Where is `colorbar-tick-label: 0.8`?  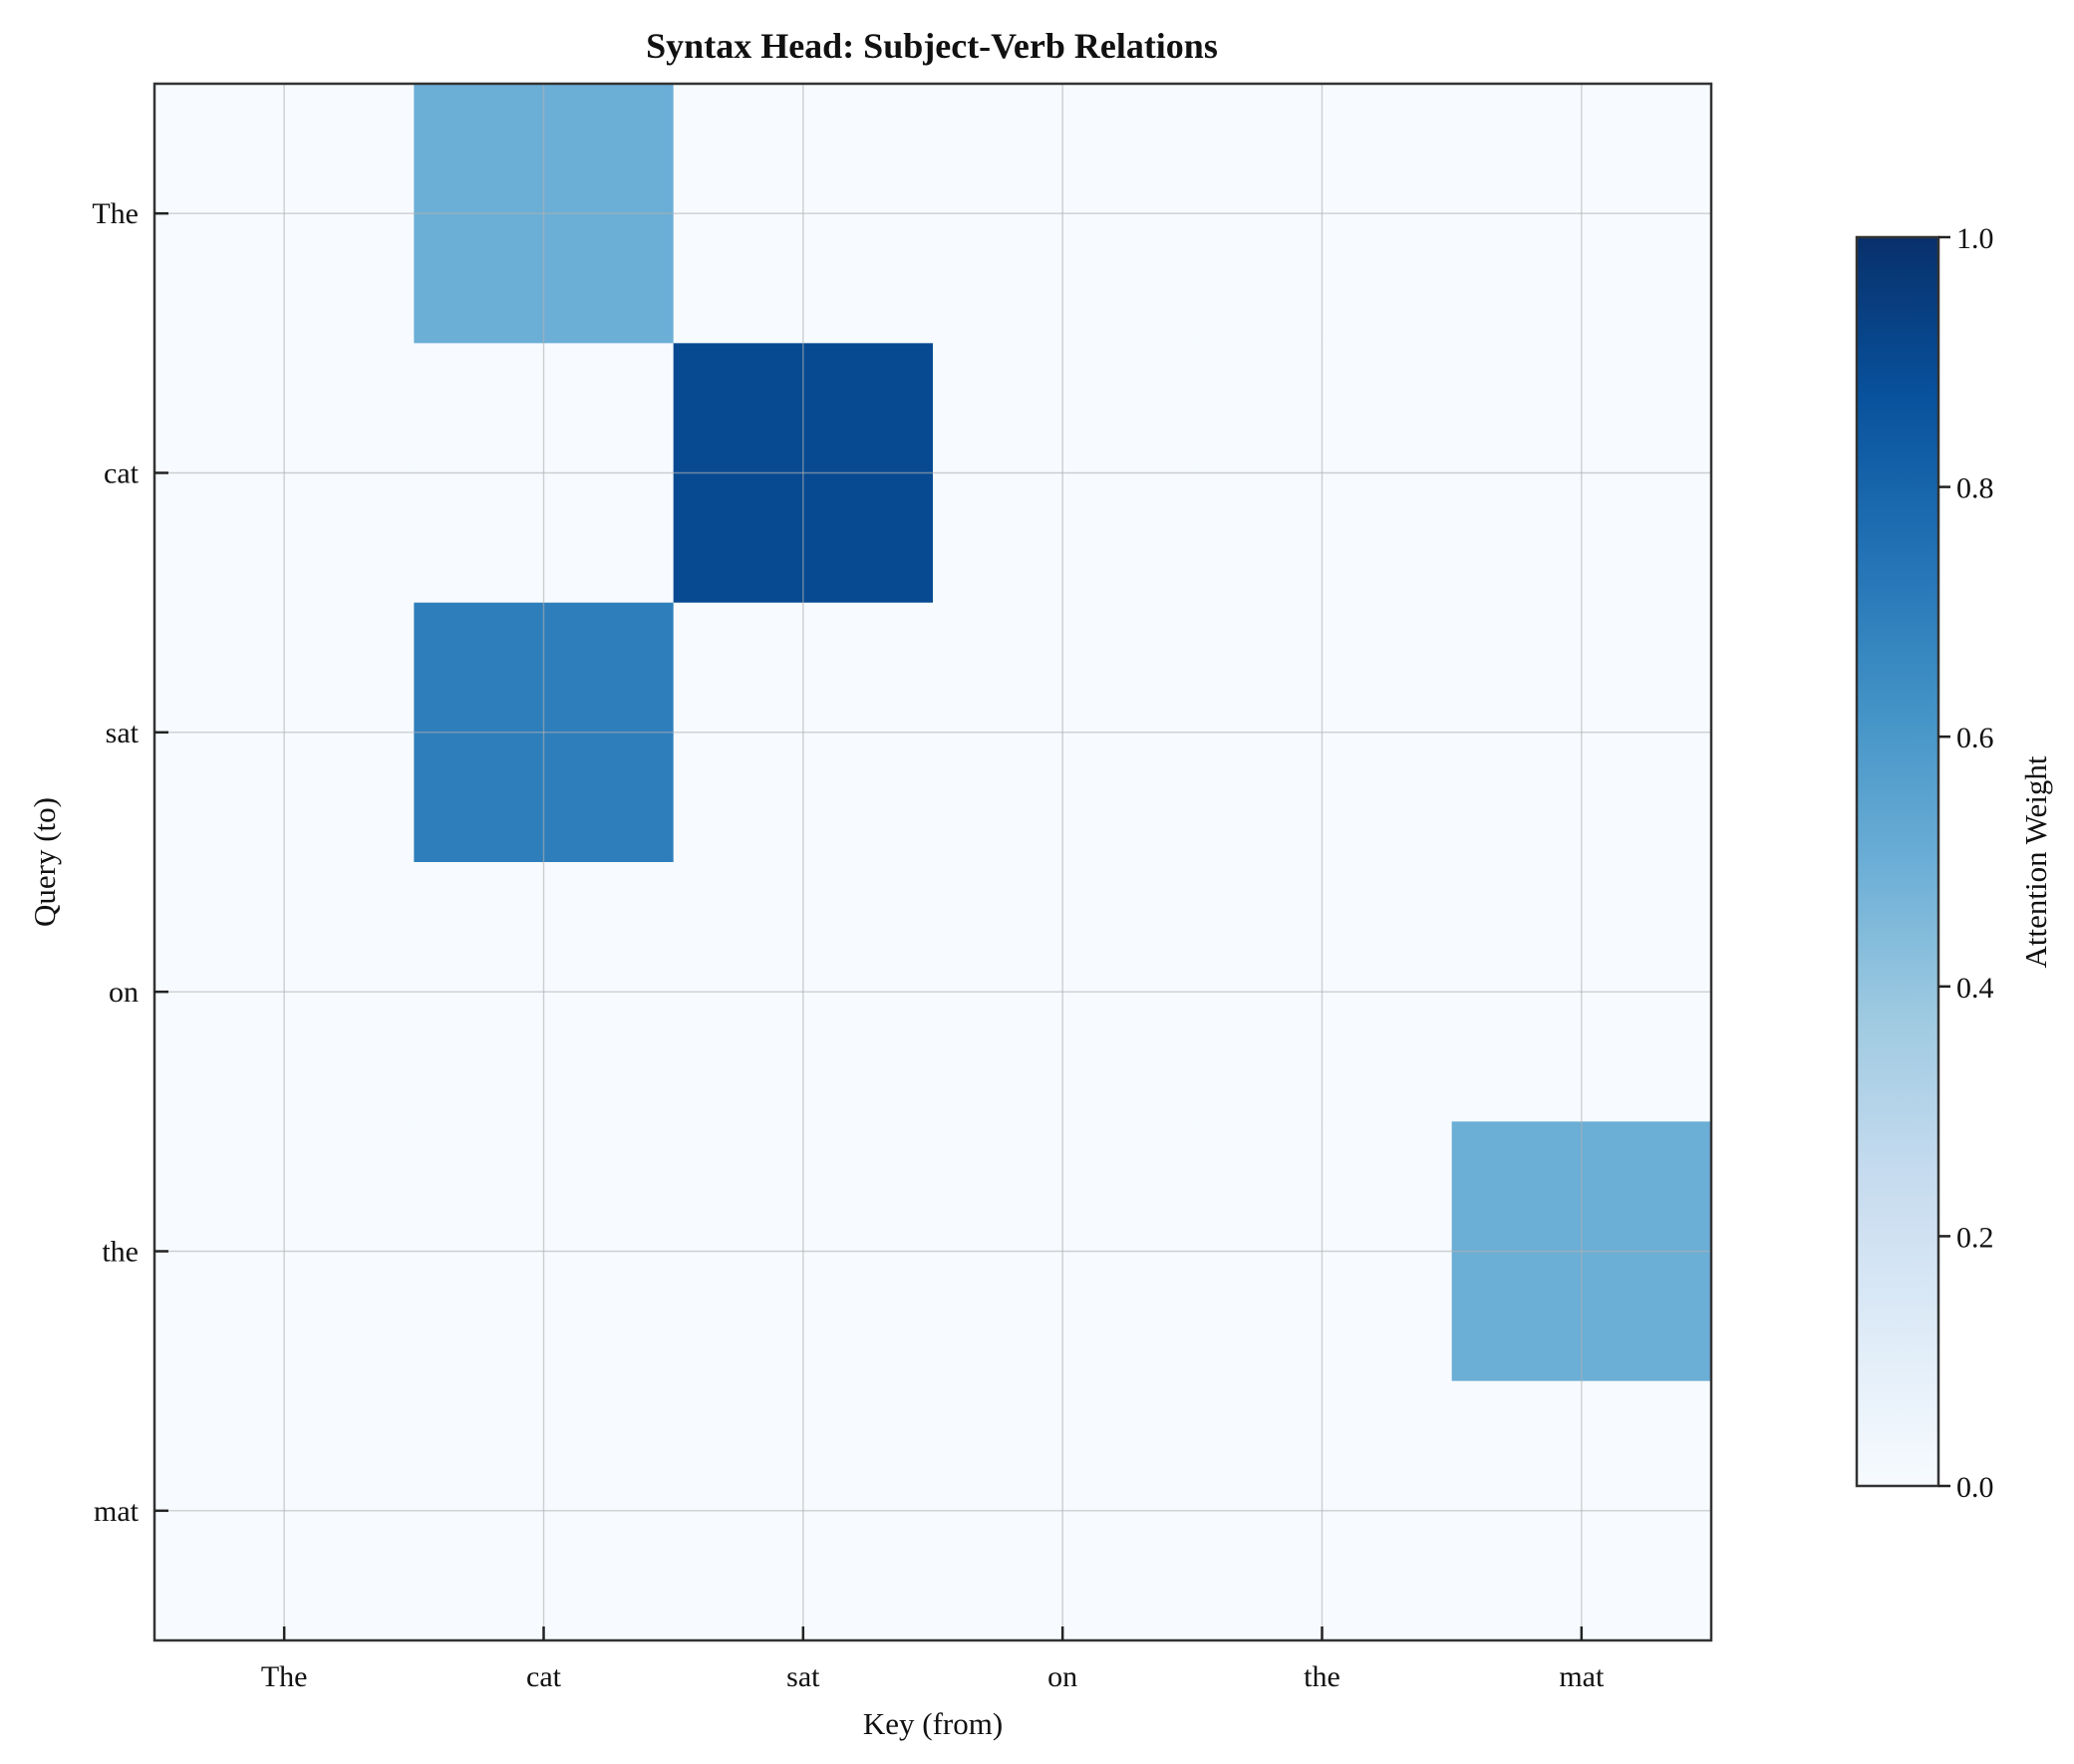
colorbar-tick-label: 0.8 is located at coordinates (1975, 488).